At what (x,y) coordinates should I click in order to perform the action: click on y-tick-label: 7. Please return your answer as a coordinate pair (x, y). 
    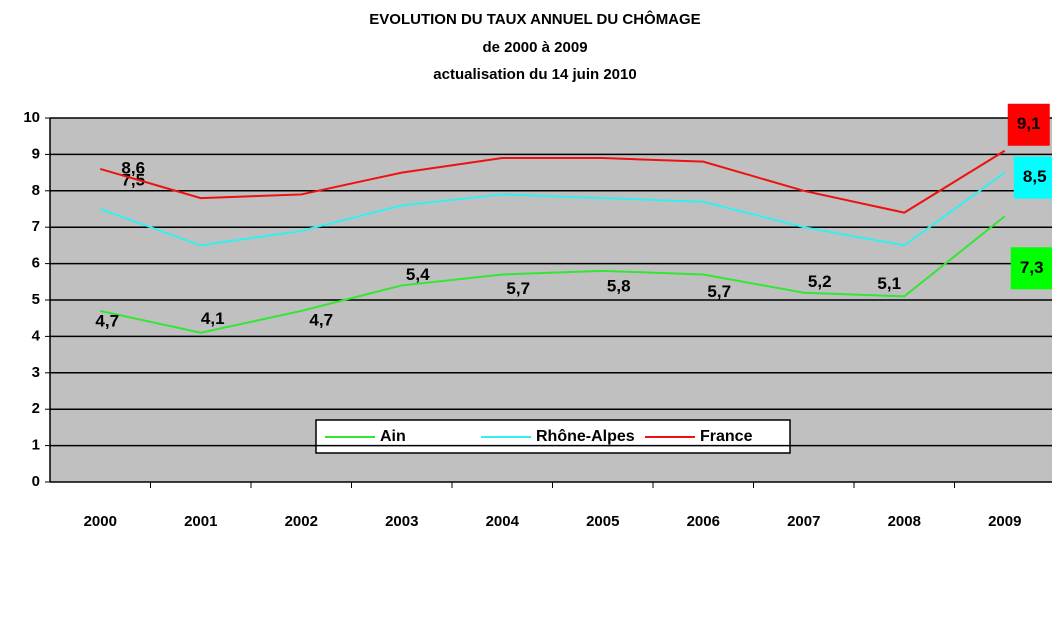
    Looking at the image, I should click on (36, 226).